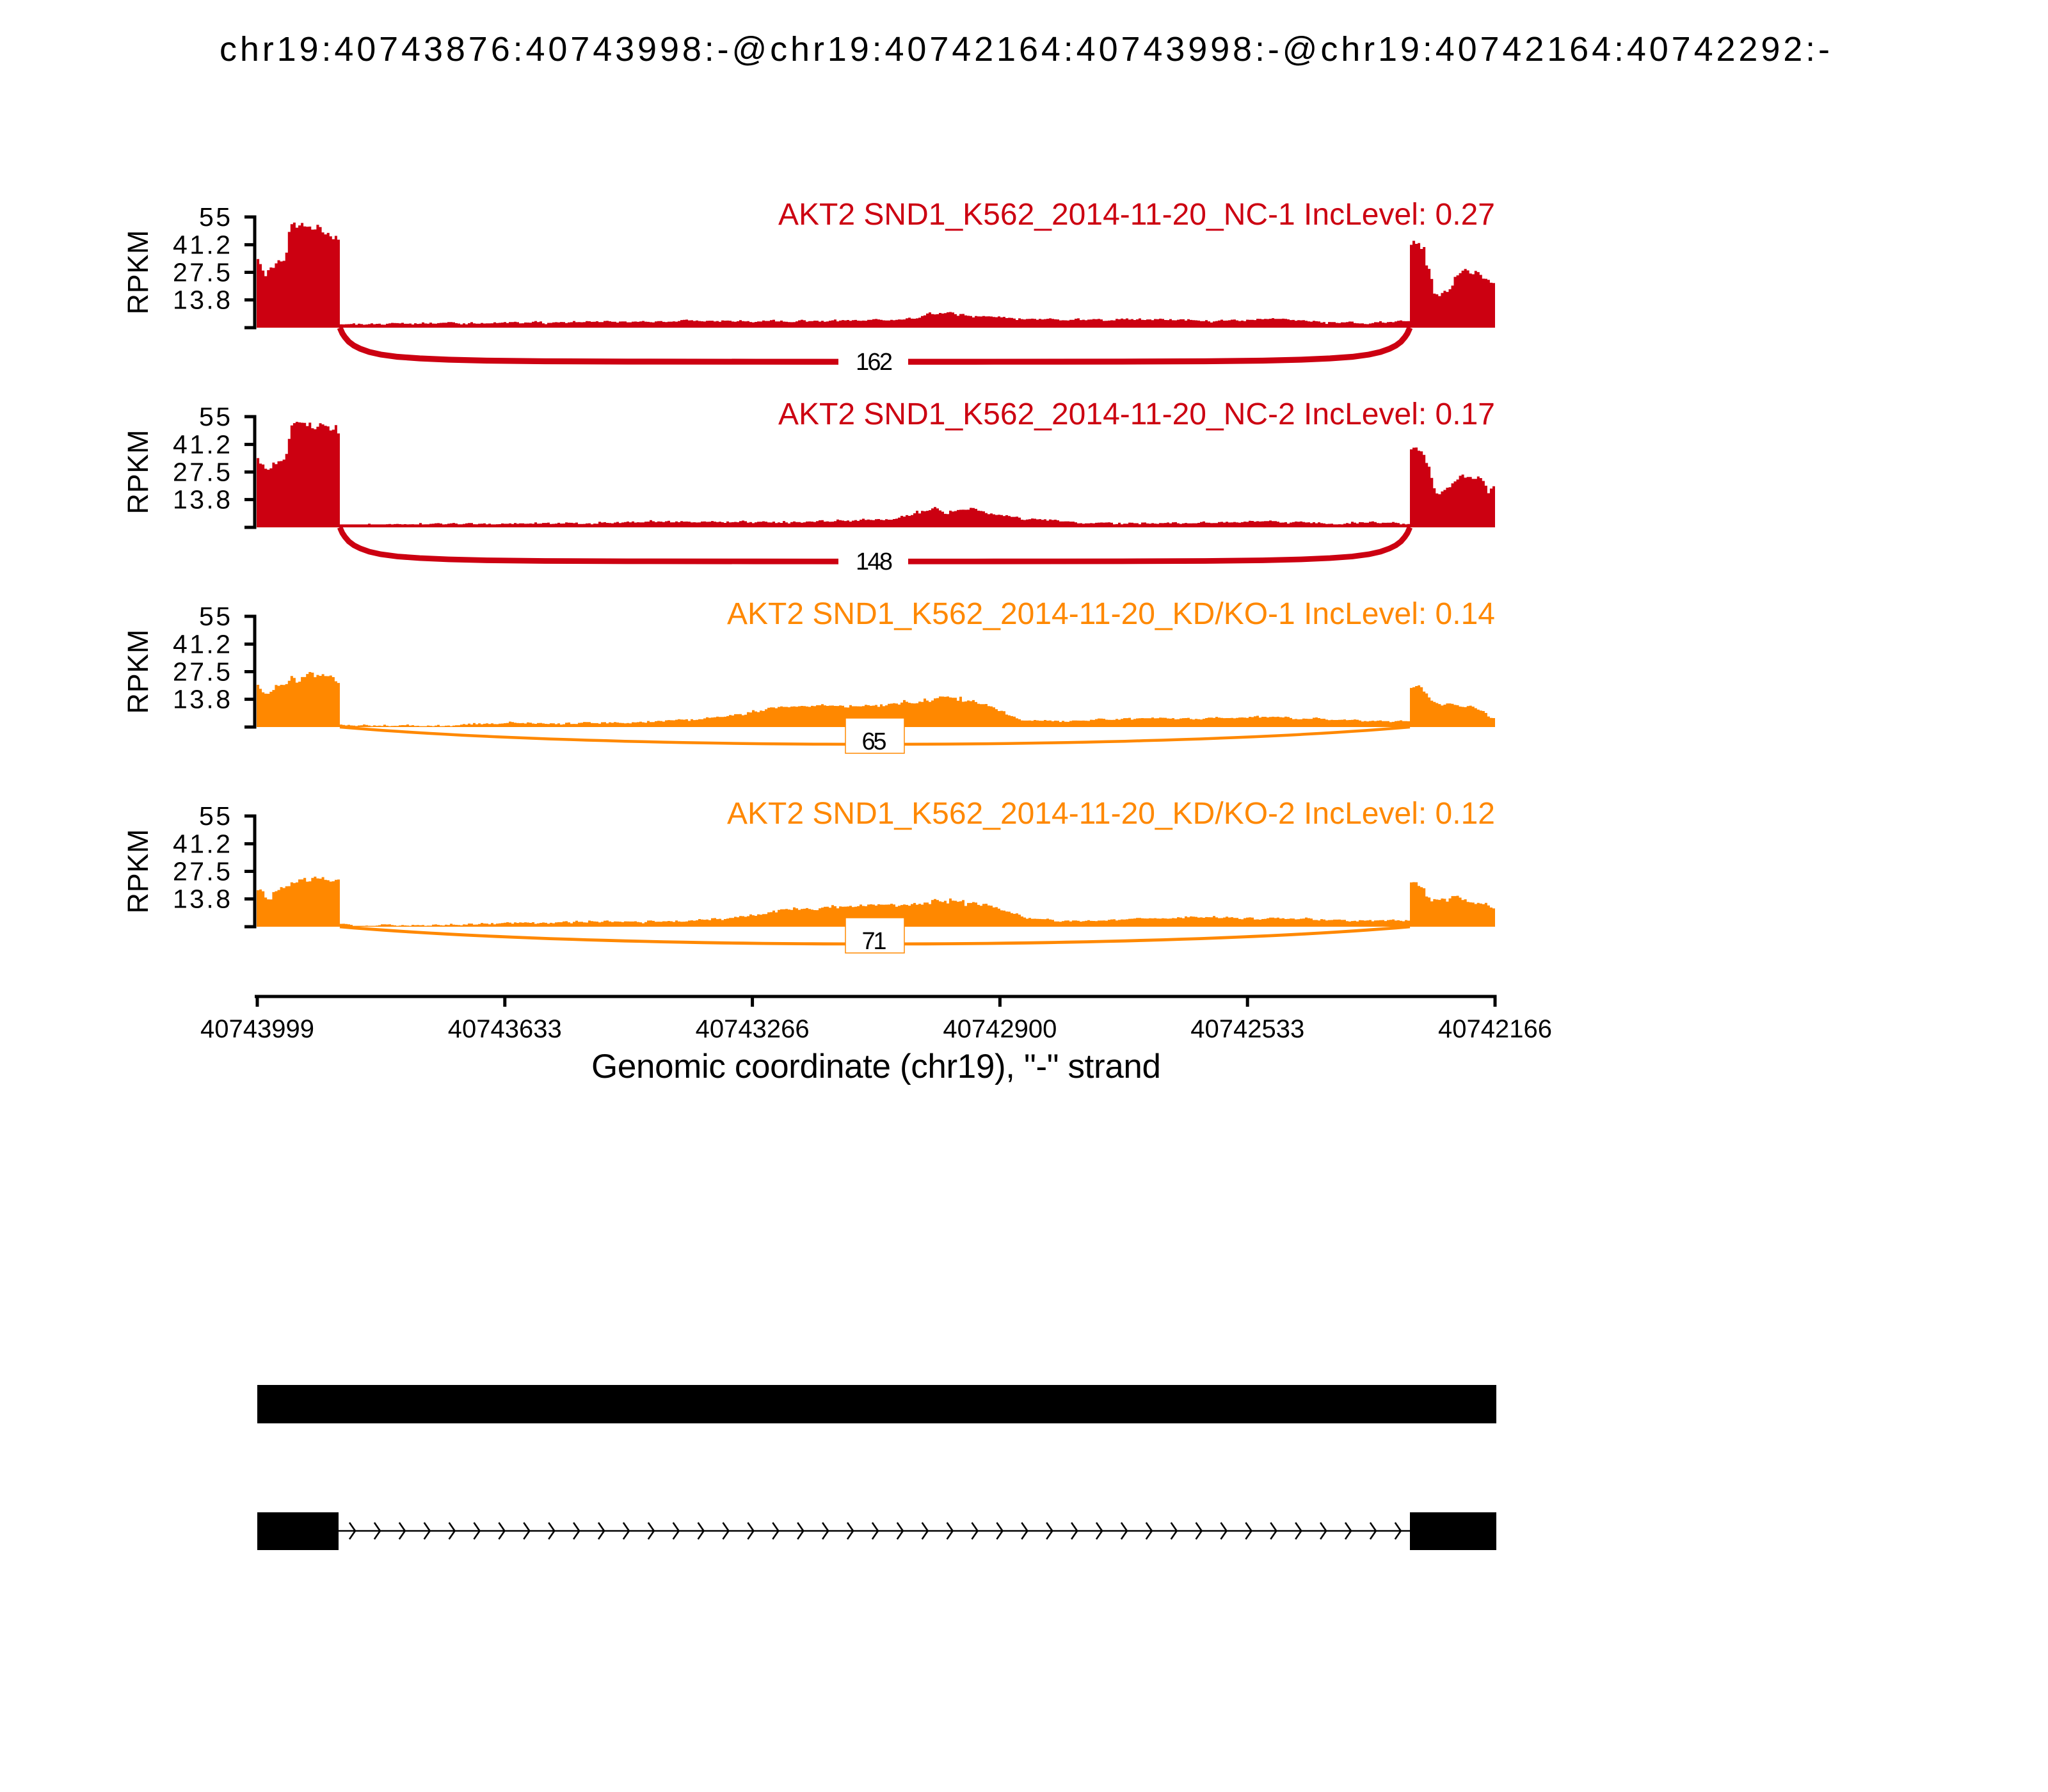 This screenshot has width=2048, height=1792. What do you see at coordinates (874, 741) in the screenshot?
I see `svg-text: 65` at bounding box center [874, 741].